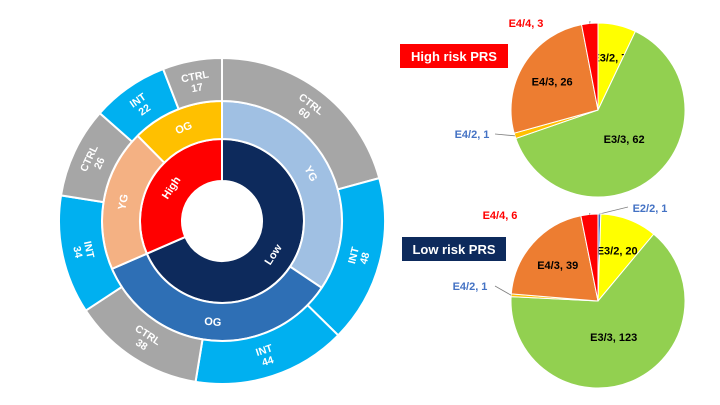  I want to click on pie-label-e4-3-26: E4/3, 26, so click(552, 83).